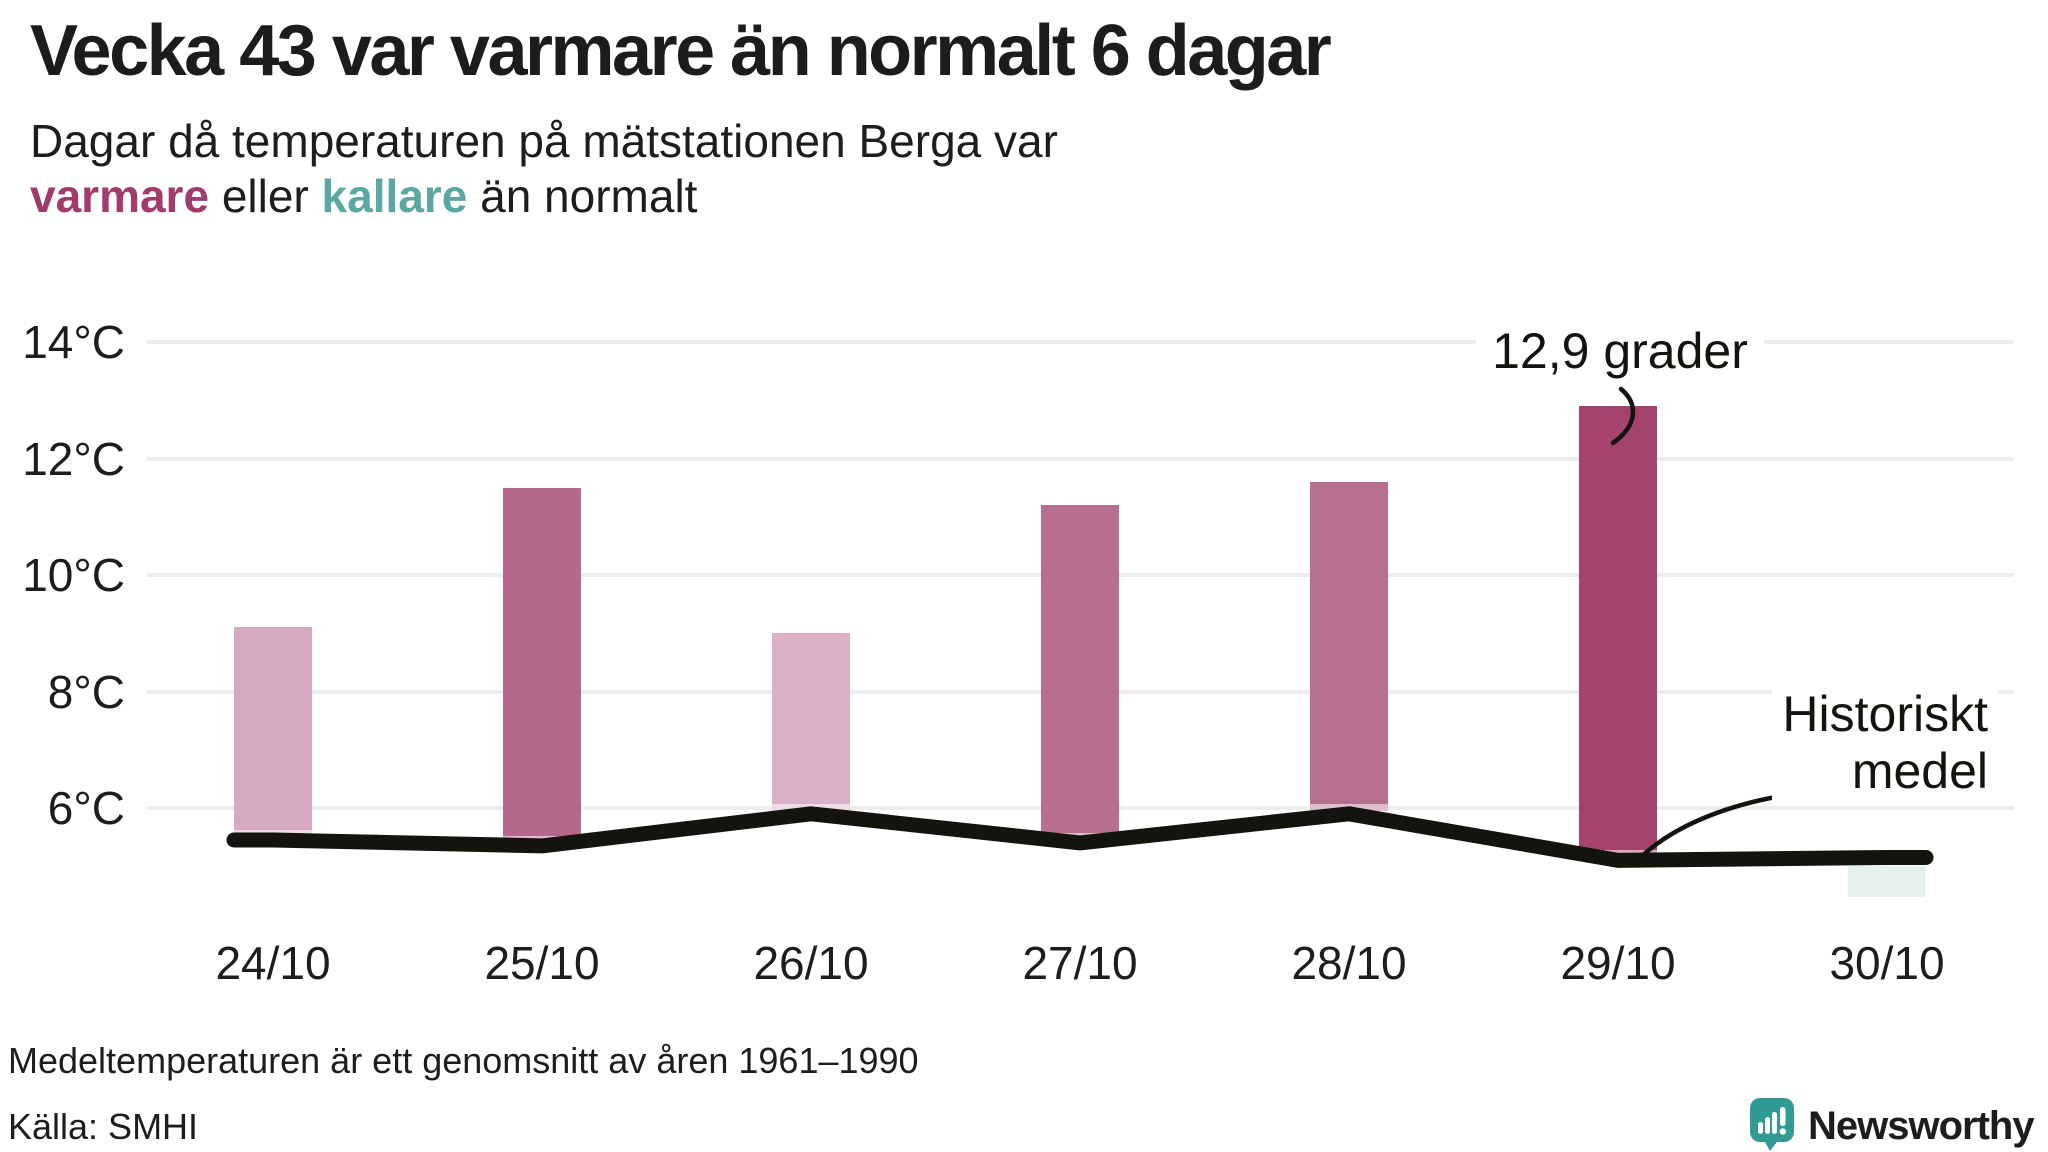  I want to click on x-tick-label: 25/10, so click(542, 963).